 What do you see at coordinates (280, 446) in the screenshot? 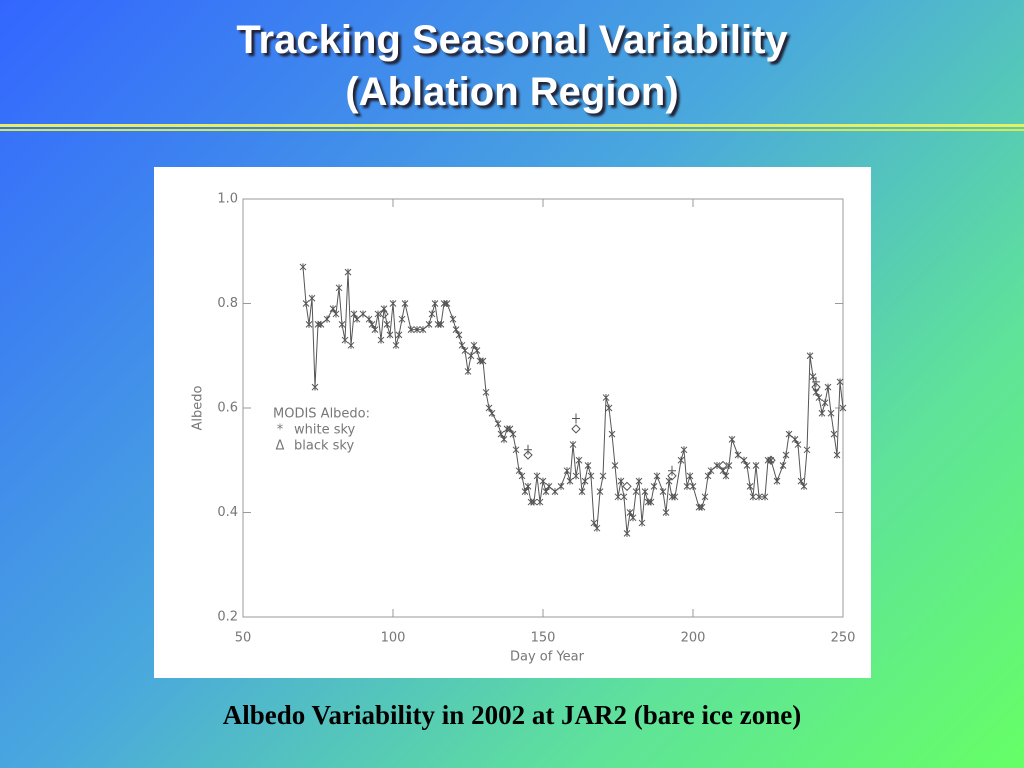
I see `legend-symbol: Δ` at bounding box center [280, 446].